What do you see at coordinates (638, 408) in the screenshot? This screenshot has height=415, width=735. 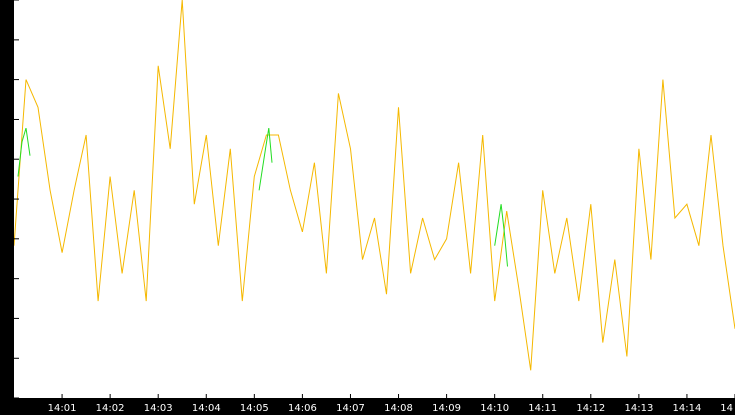 I see `x-tick-label: 14:13` at bounding box center [638, 408].